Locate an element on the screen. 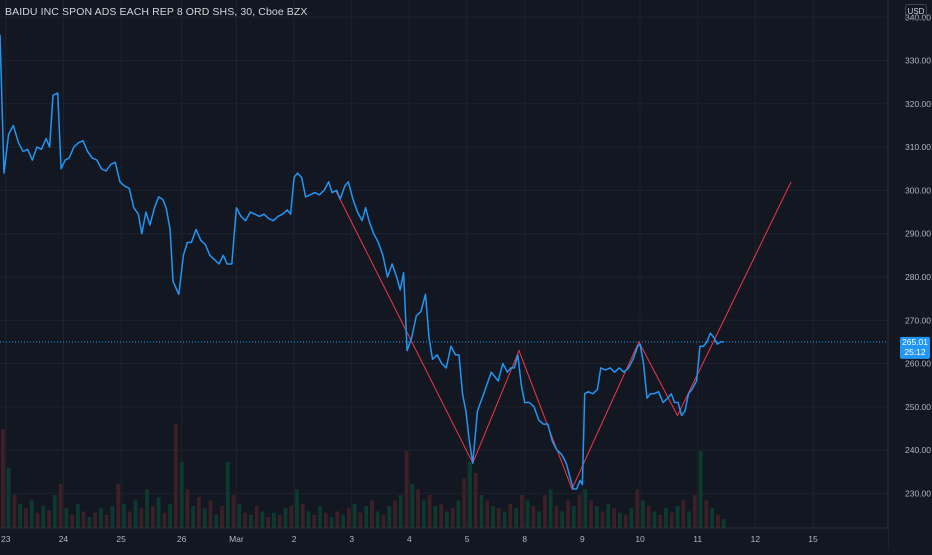 The image size is (932, 555). x-tick-label: 25 is located at coordinates (121, 539).